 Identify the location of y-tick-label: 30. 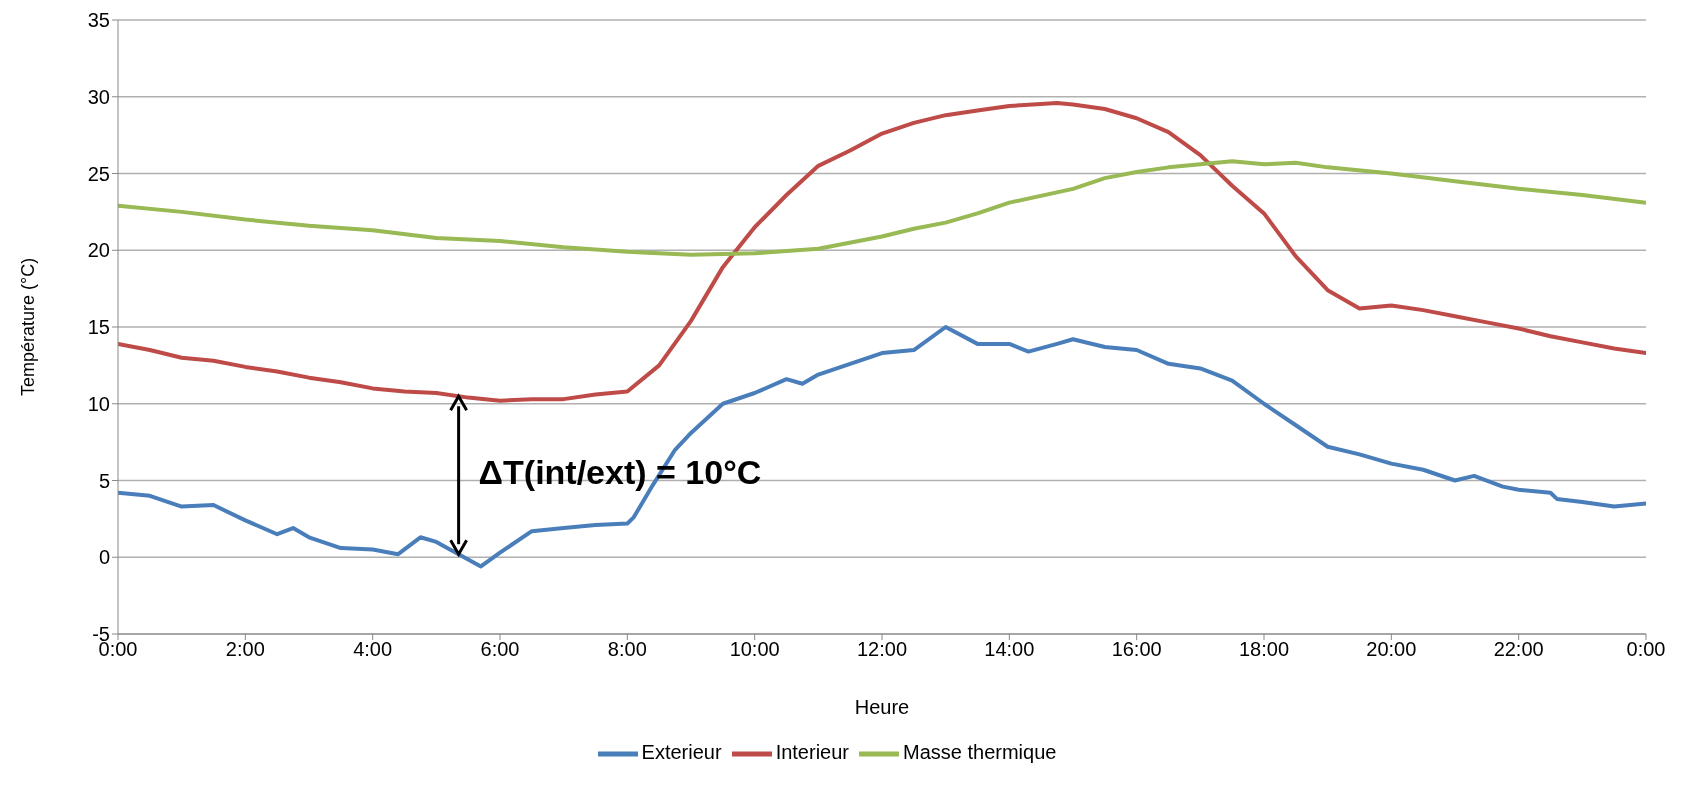
(98, 96).